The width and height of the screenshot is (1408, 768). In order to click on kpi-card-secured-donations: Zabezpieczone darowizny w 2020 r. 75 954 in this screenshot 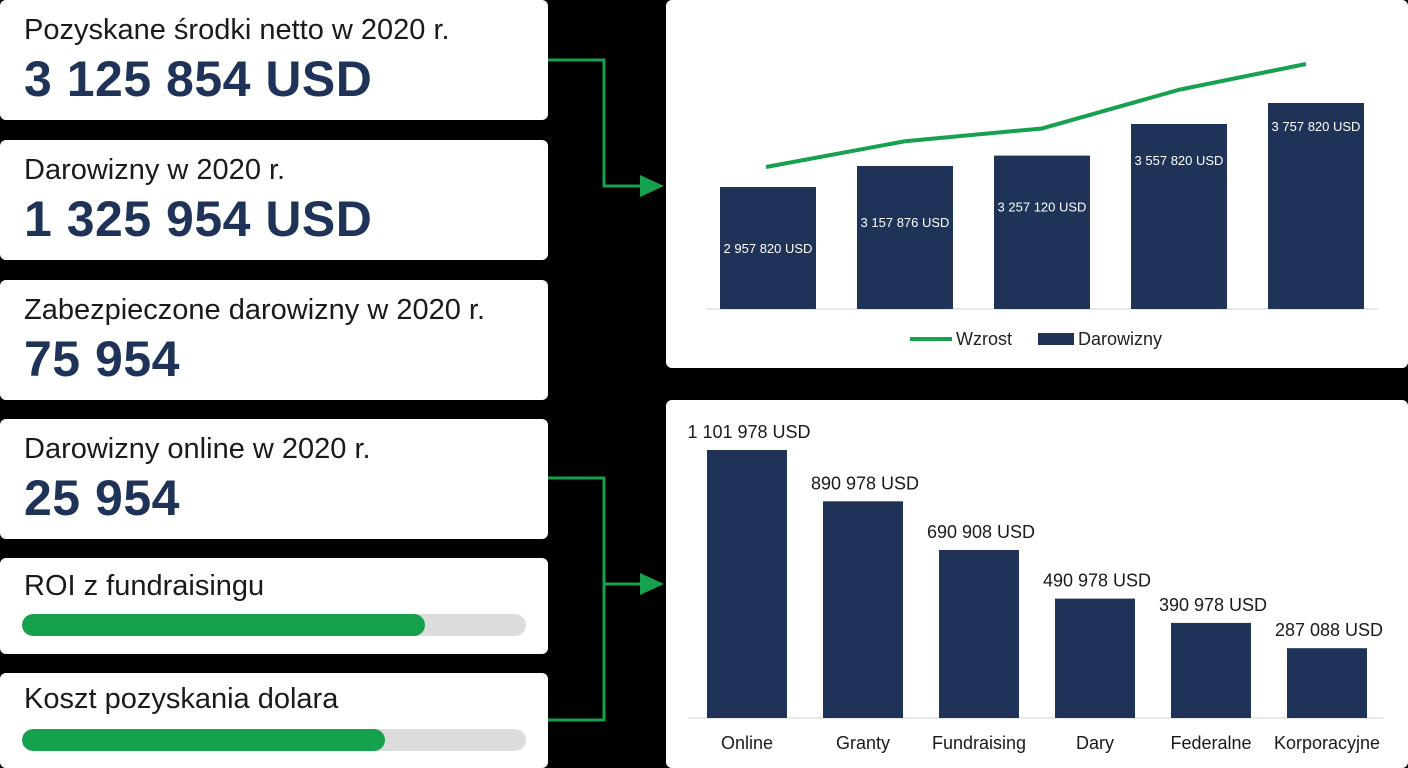, I will do `click(274, 340)`.